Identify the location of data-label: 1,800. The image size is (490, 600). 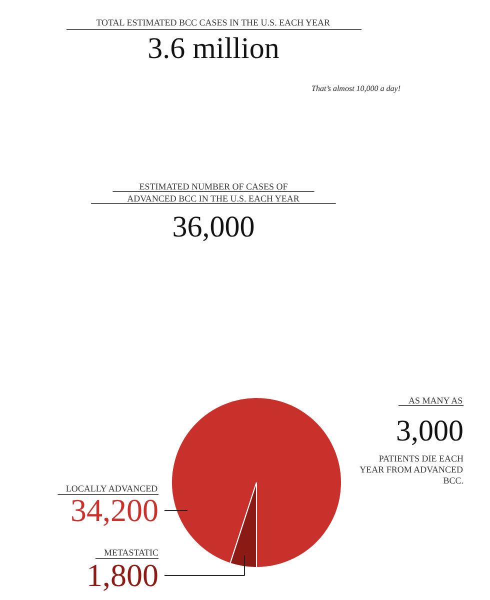
(122, 575).